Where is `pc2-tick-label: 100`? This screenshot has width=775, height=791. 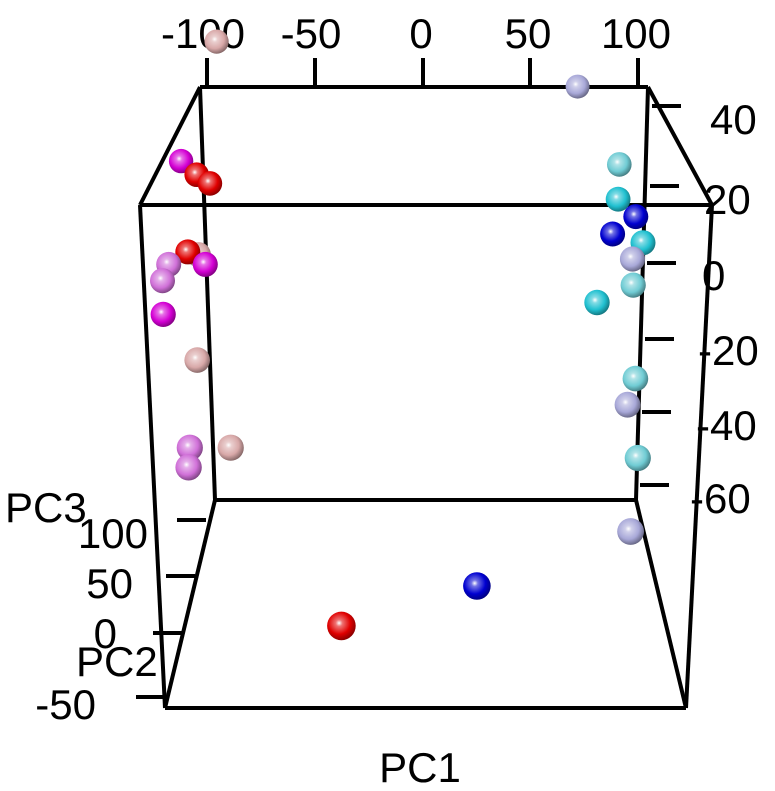 pc2-tick-label: 100 is located at coordinates (113, 533).